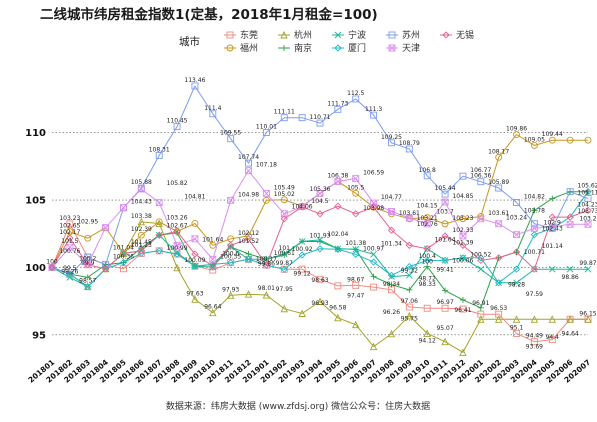  What do you see at coordinates (212, 108) in the screenshot?
I see `data-label: 111.4` at bounding box center [212, 108].